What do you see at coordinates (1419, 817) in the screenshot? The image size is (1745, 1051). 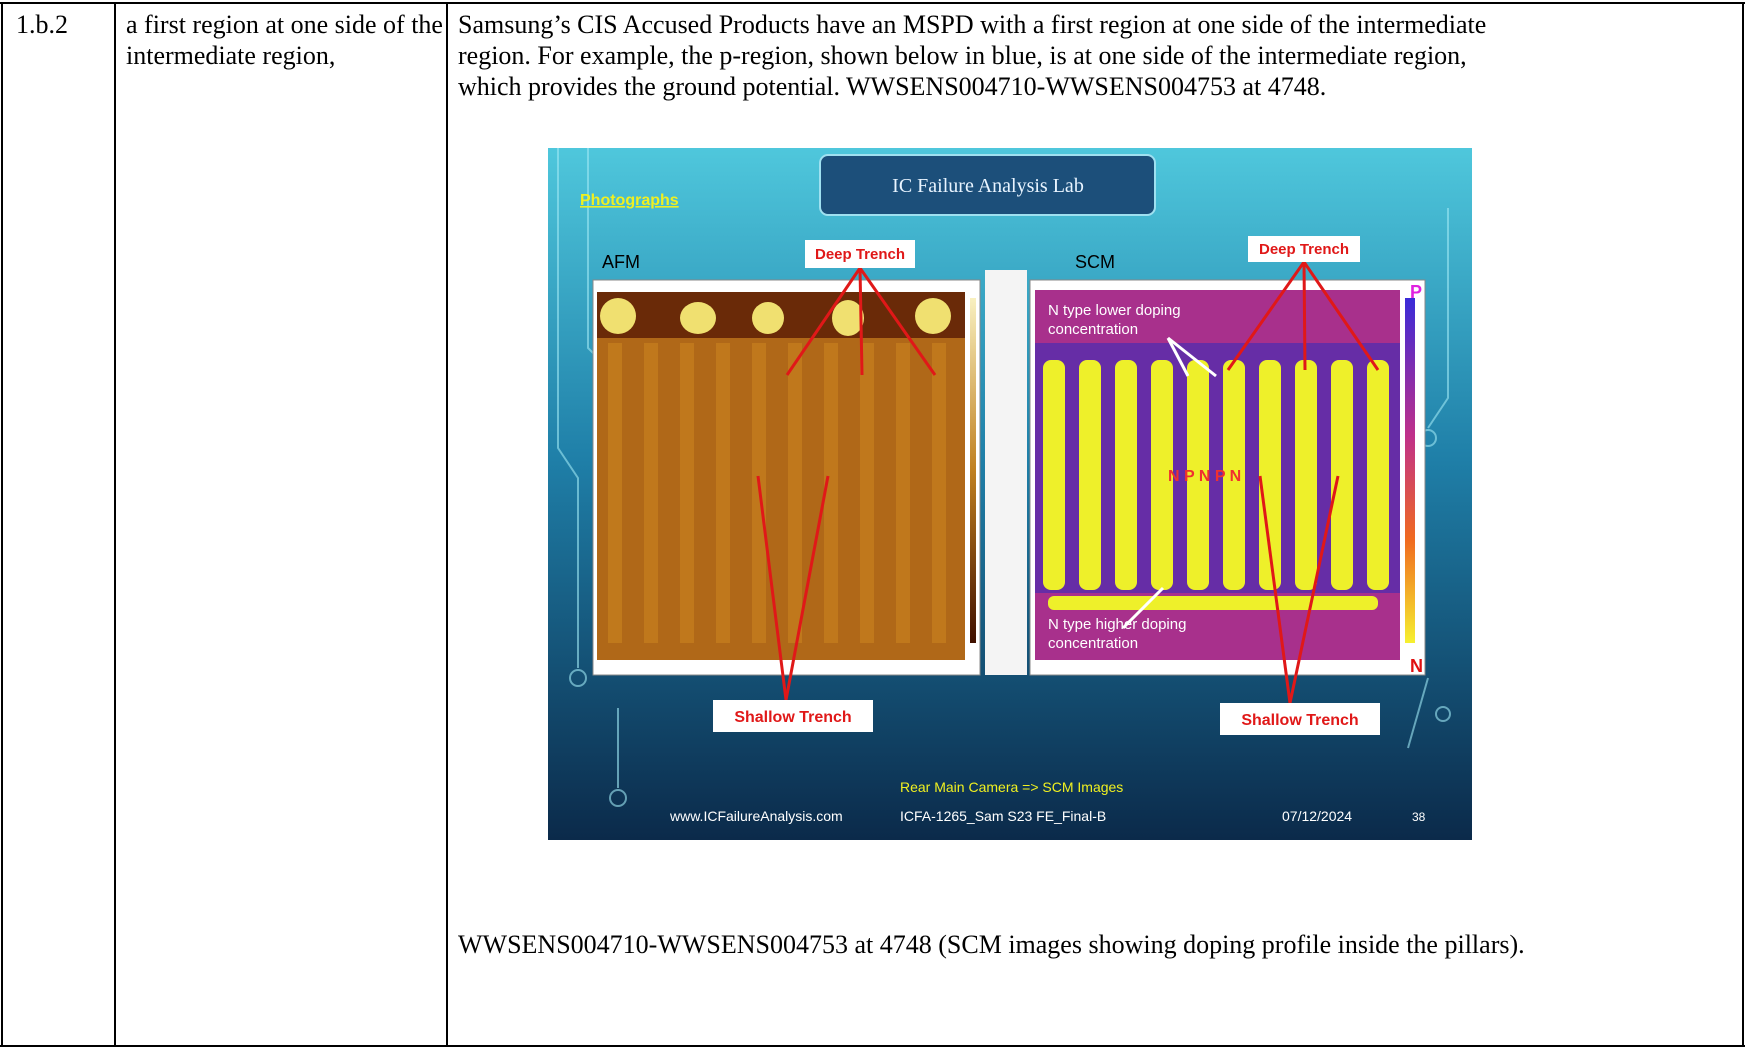 I see `slide-page: 38` at bounding box center [1419, 817].